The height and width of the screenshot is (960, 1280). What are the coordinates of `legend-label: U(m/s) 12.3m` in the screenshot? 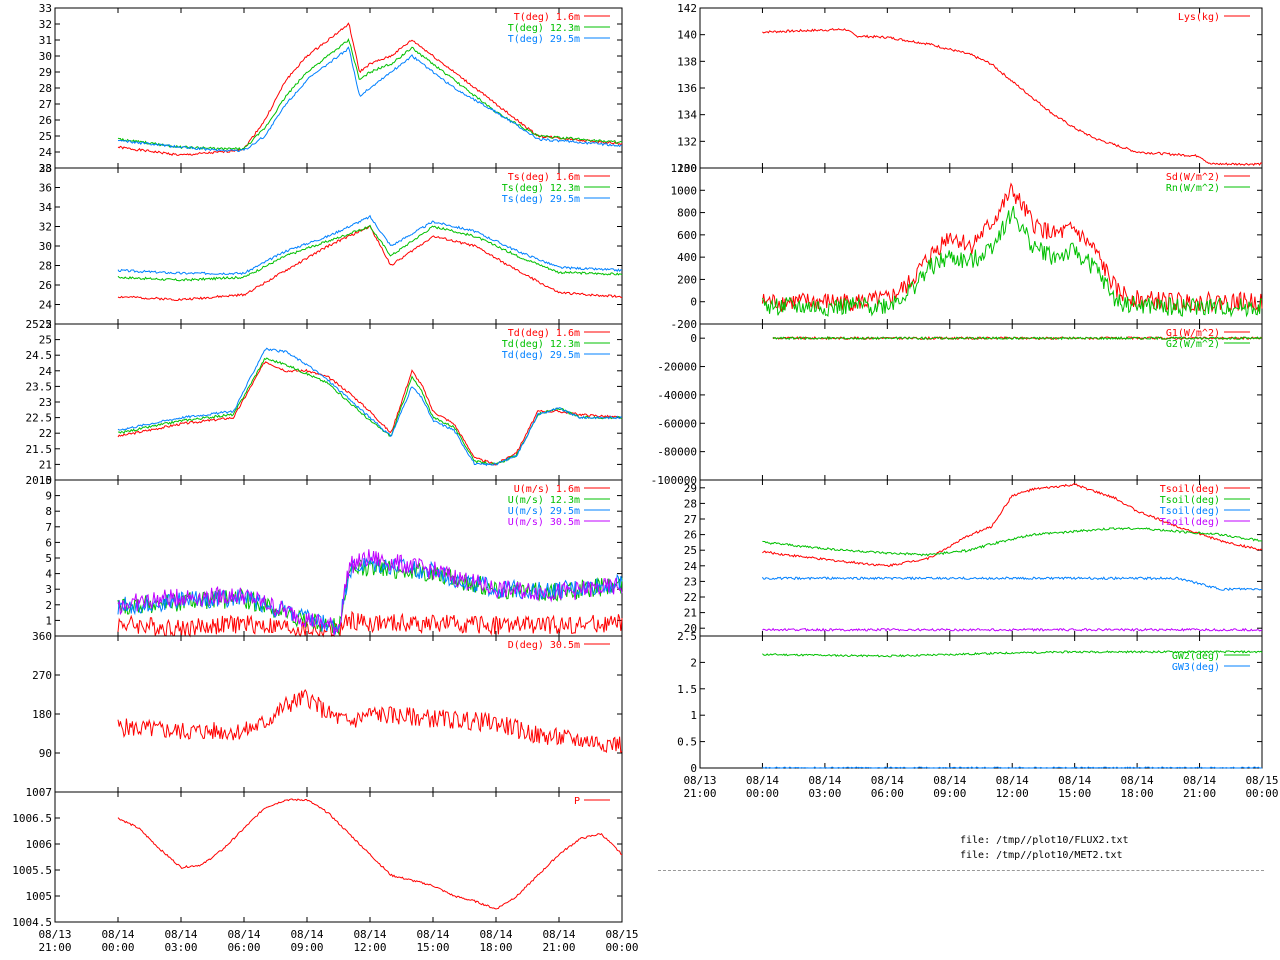 It's located at (544, 500).